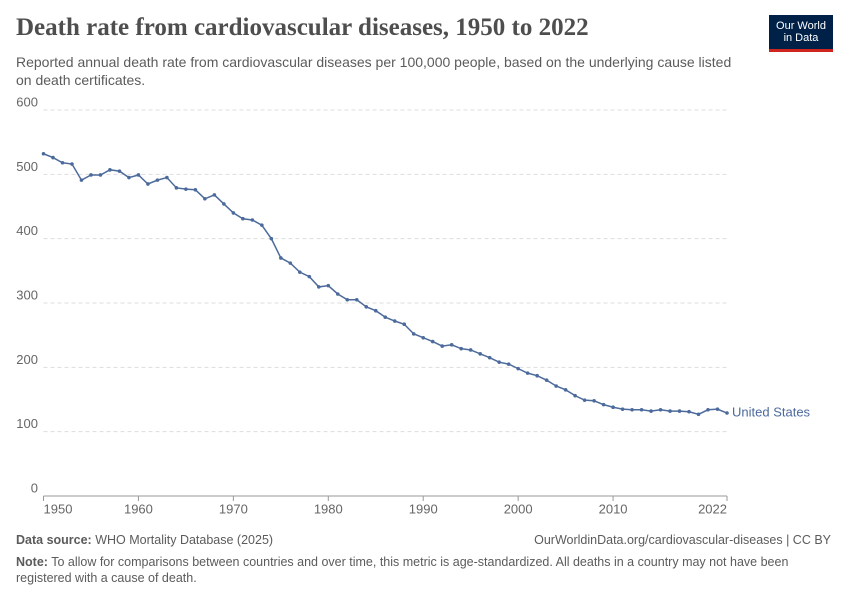  I want to click on logo-line: in Data, so click(801, 38).